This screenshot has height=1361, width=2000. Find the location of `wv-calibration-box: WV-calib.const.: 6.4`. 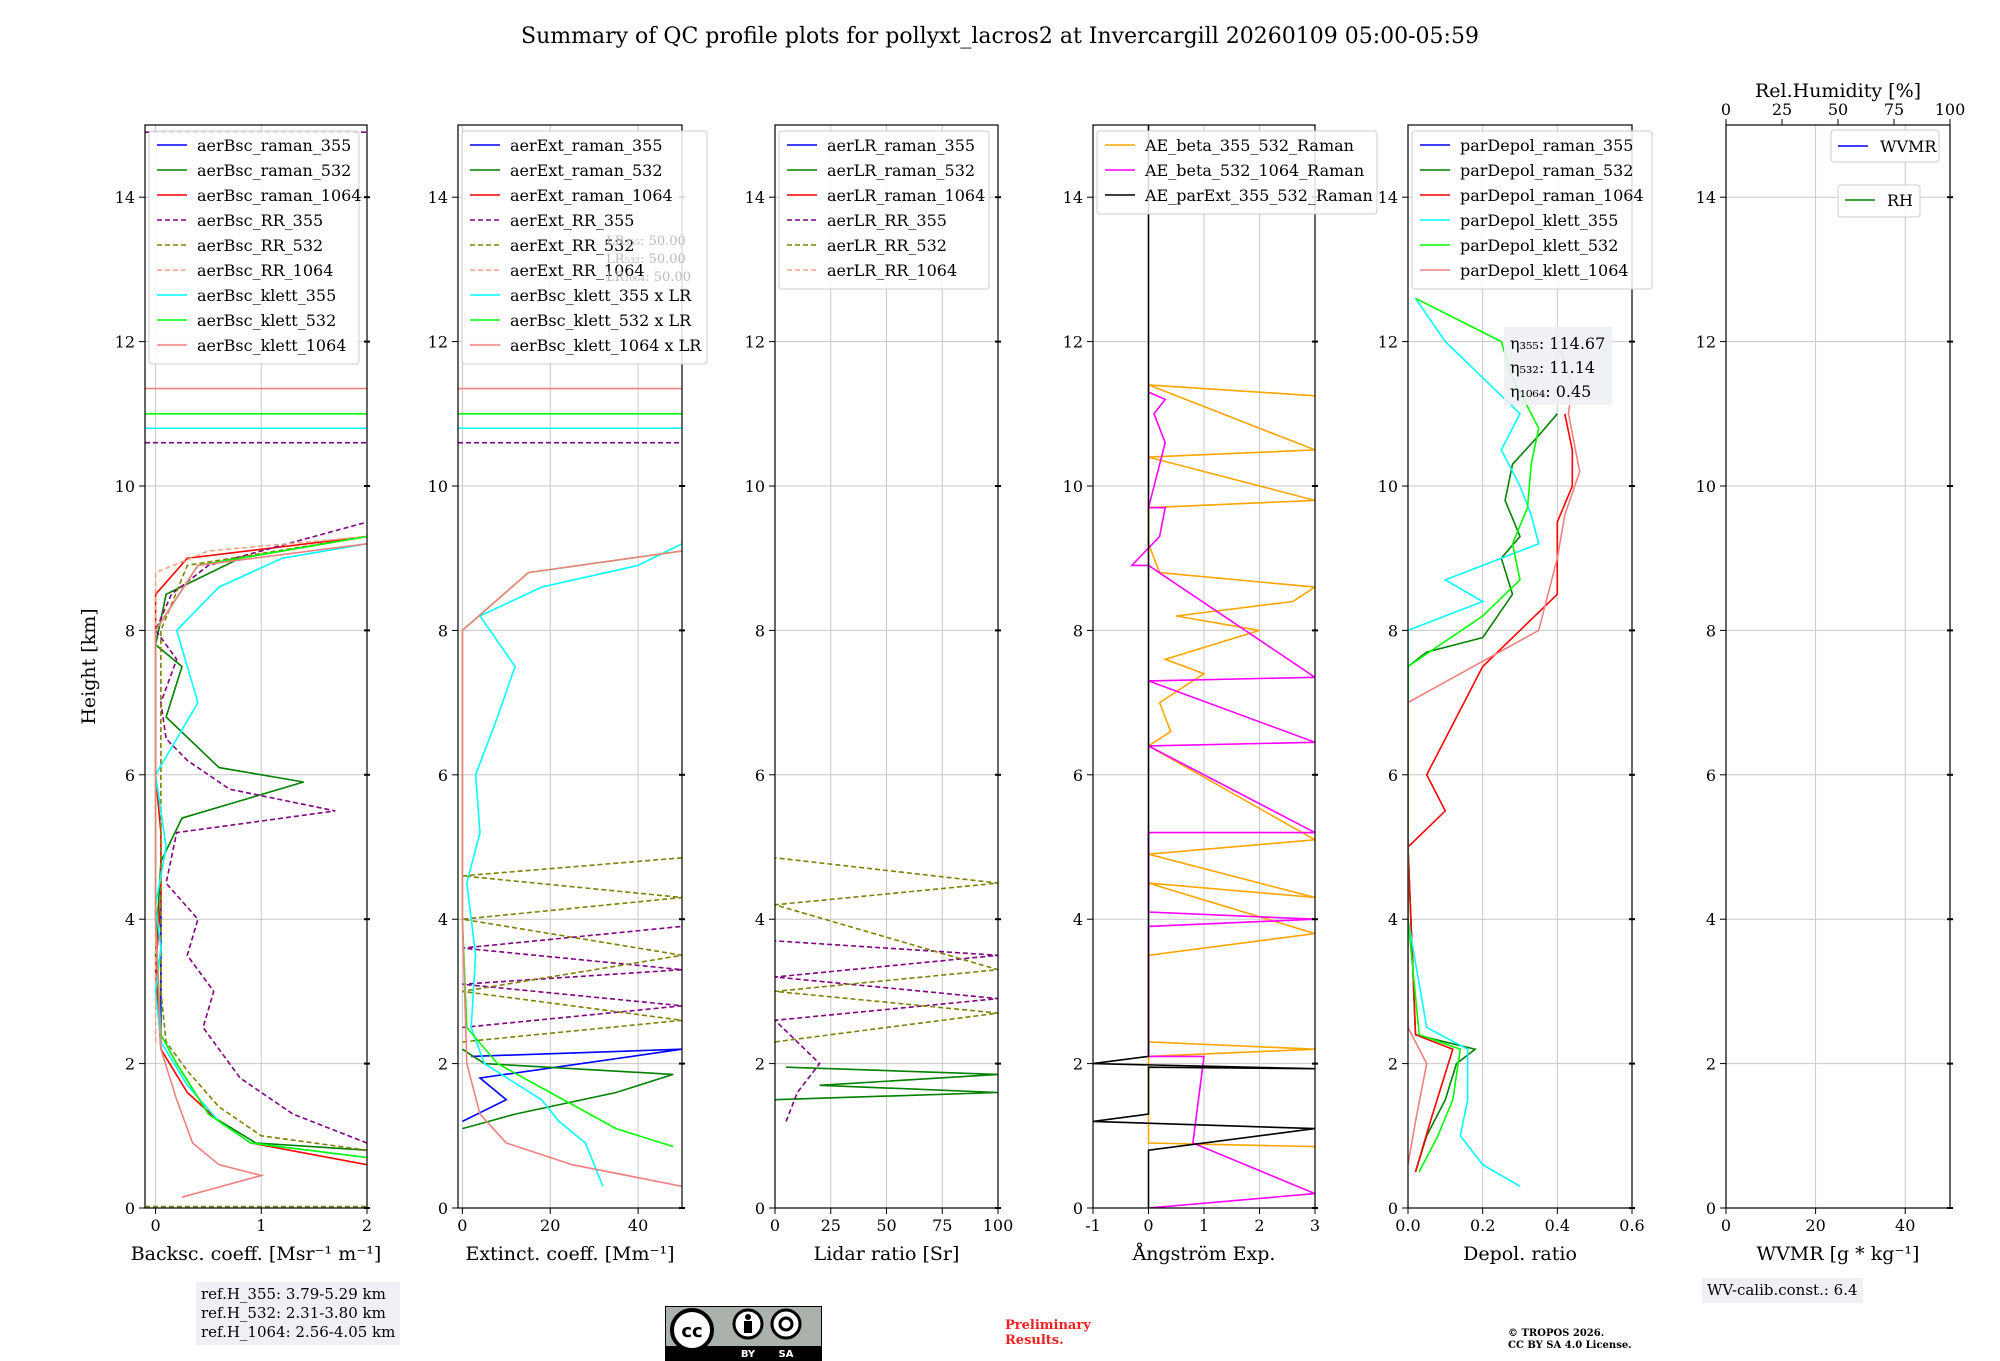

wv-calibration-box: WV-calib.const.: 6.4 is located at coordinates (1782, 1290).